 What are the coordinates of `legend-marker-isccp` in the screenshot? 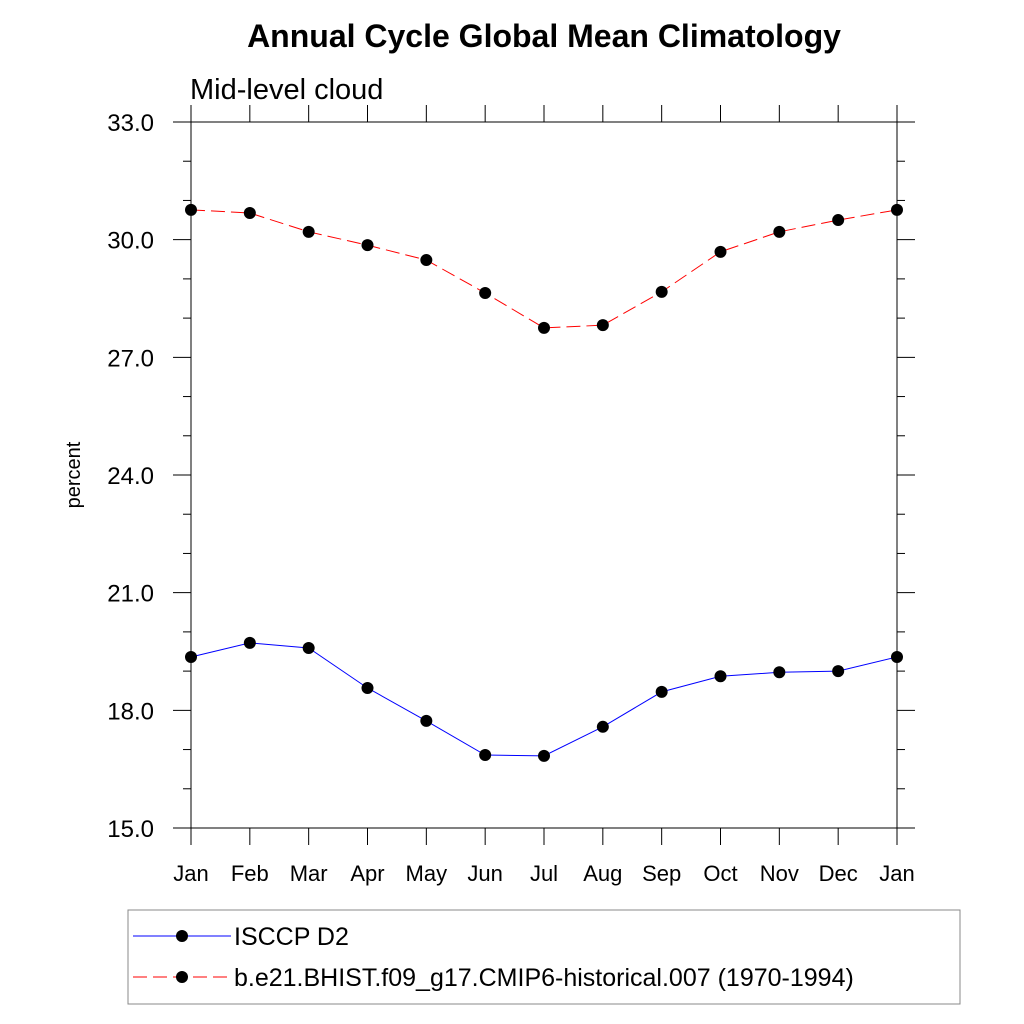 It's located at (182, 936).